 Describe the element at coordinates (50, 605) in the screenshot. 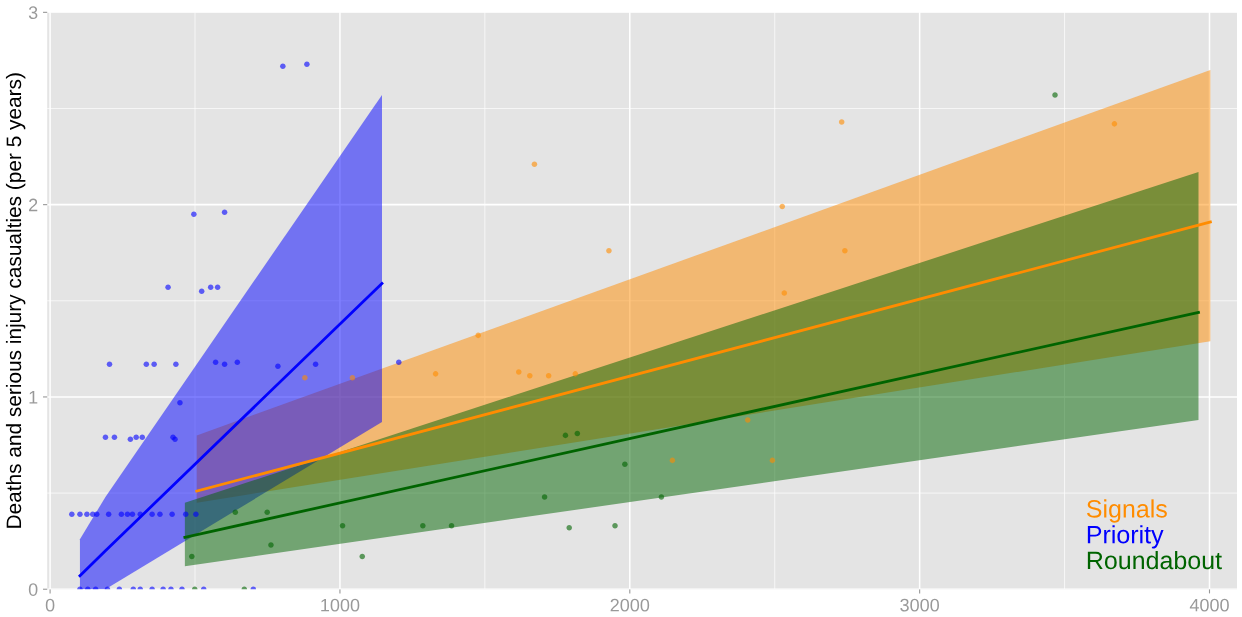

I see `x-tick-label: 0` at that location.